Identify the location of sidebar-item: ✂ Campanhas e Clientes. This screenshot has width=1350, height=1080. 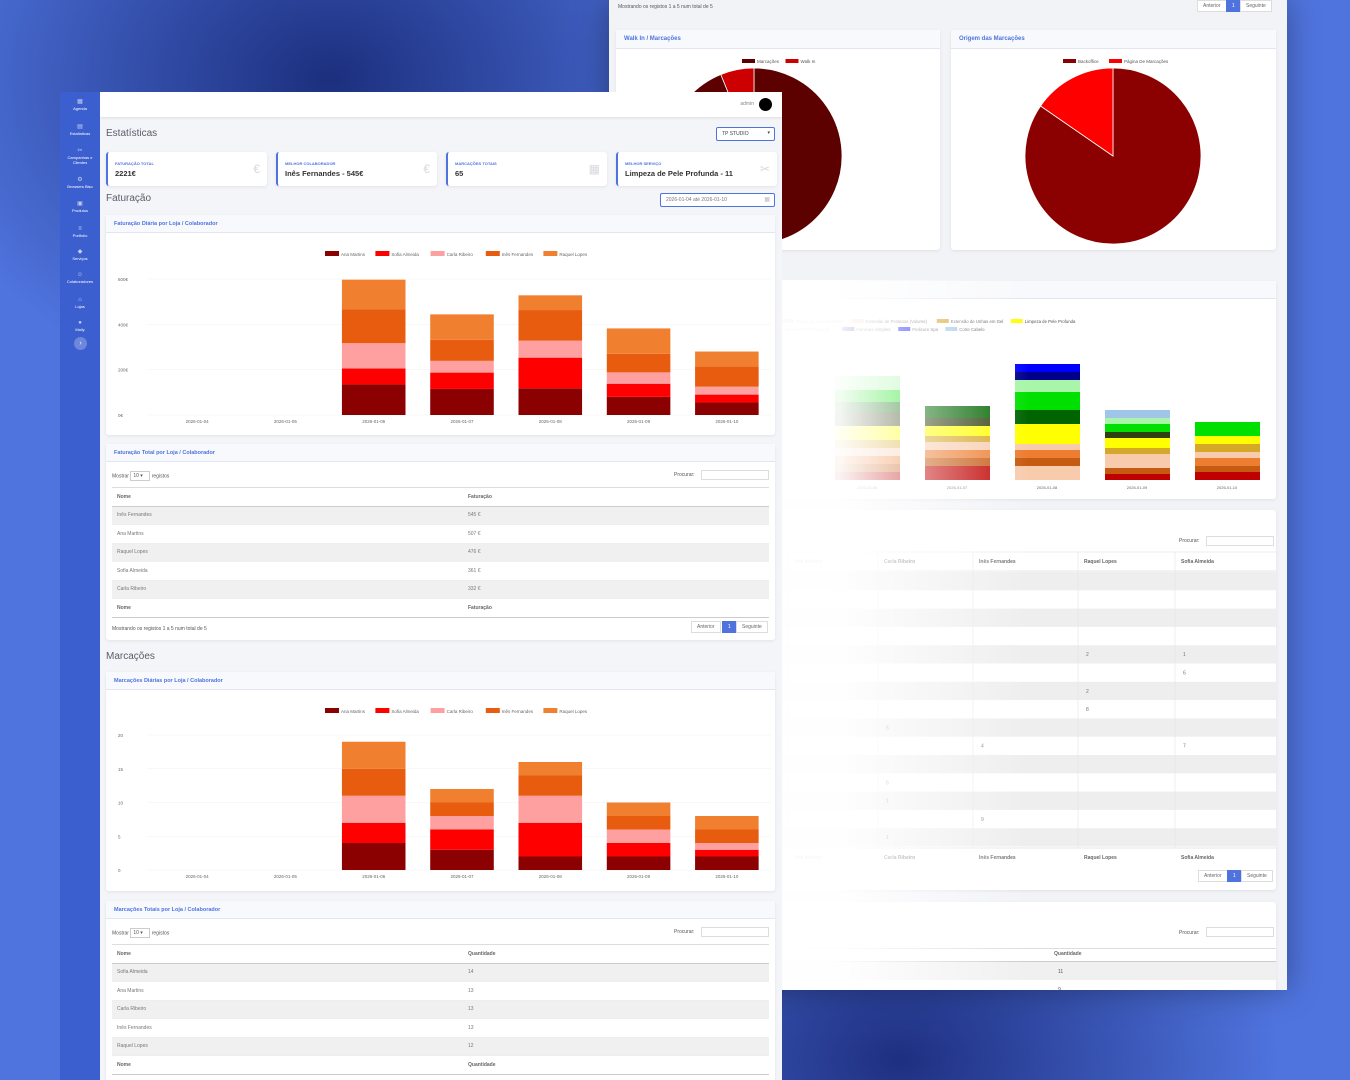
(80, 156).